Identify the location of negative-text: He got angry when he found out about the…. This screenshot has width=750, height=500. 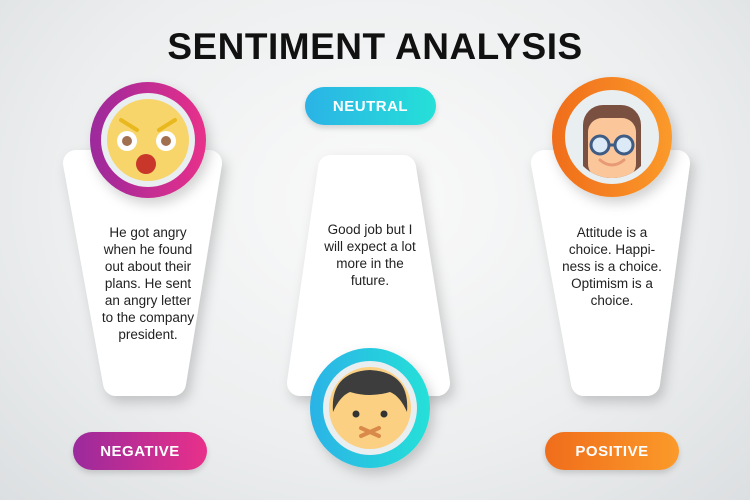
(148, 283).